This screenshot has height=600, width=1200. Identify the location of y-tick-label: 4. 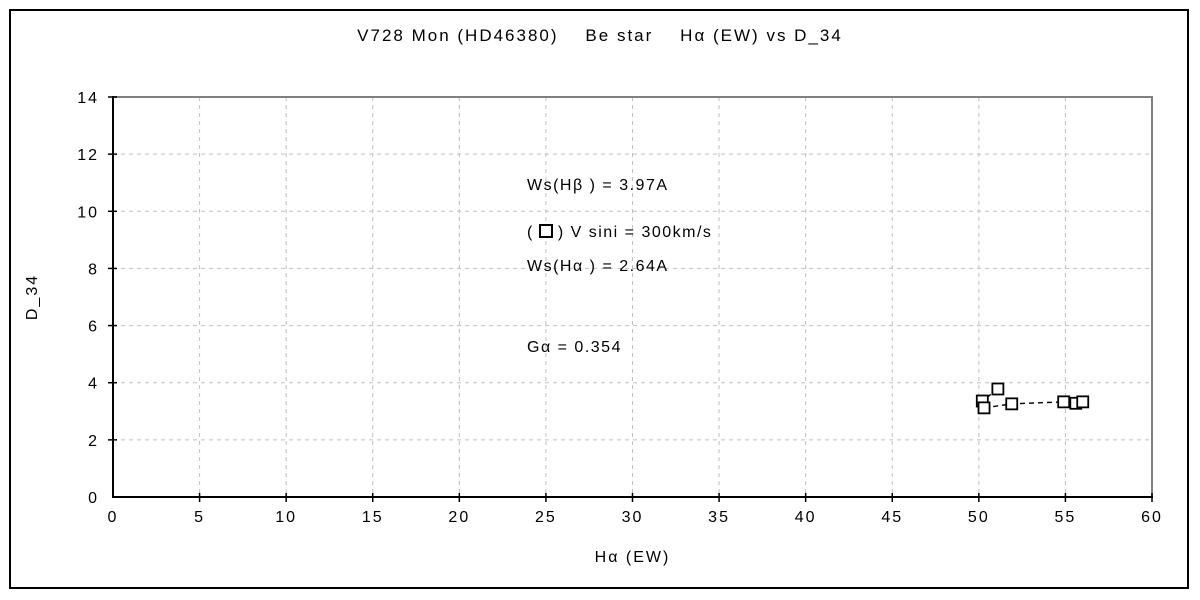
(93, 384).